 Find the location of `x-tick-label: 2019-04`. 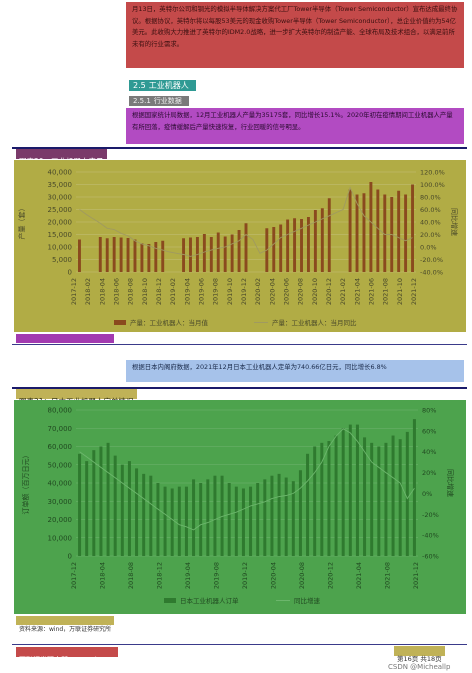

x-tick-label: 2019-04 is located at coordinates (188, 575).